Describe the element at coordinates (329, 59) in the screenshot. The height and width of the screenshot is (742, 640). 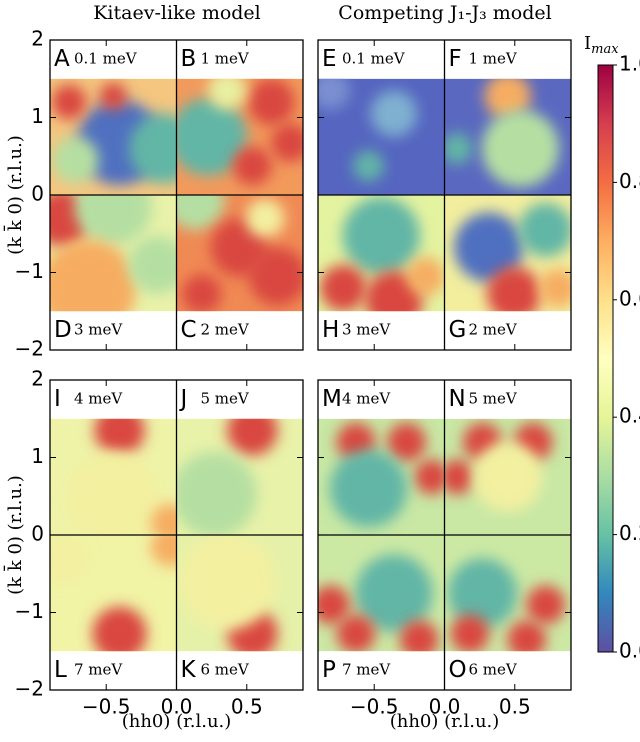
I see `panel-letter: E` at that location.